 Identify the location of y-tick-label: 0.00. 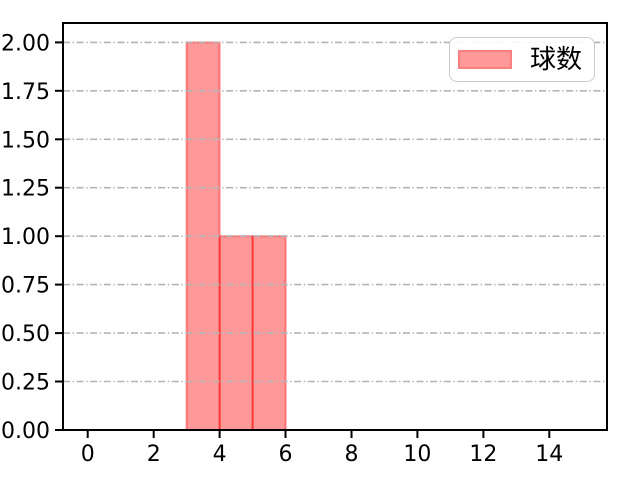
(25, 431).